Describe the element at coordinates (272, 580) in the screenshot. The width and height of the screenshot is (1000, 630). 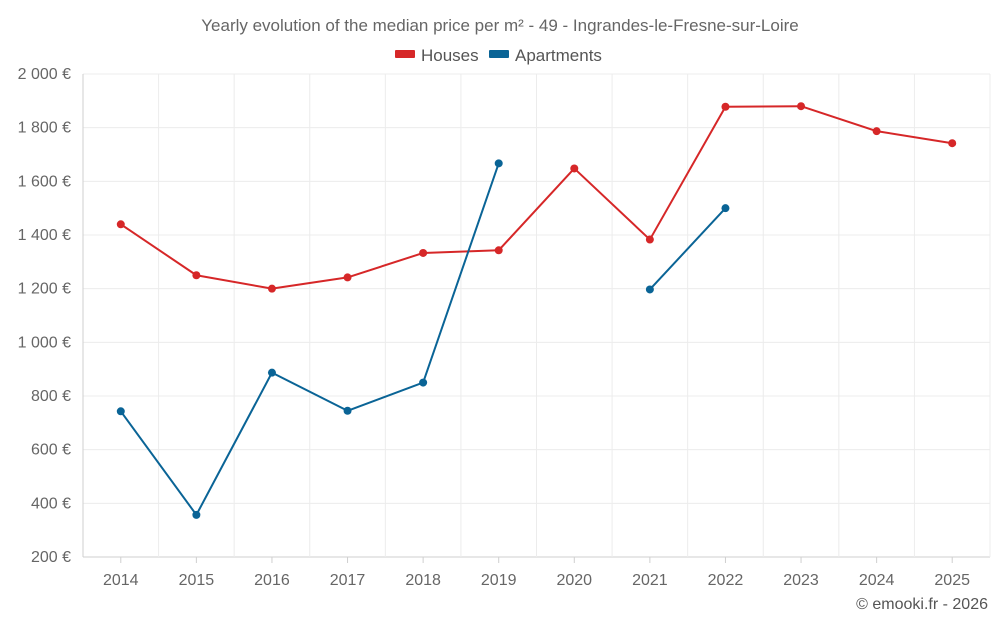
I see `x-tick-label: 2016` at that location.